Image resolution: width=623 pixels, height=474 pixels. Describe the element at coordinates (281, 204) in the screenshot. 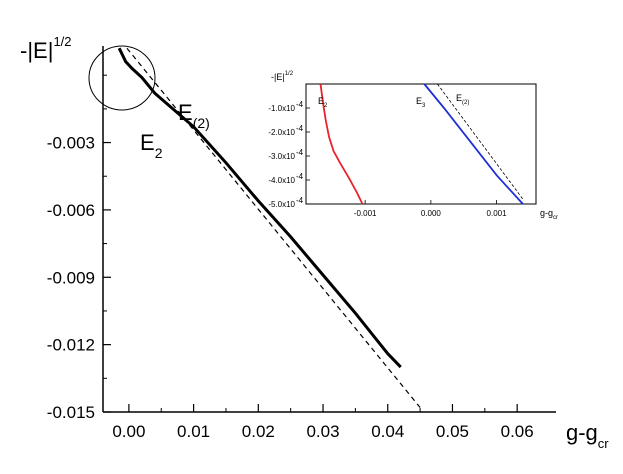

I see `inset-y-tick-label: -5.0x10` at that location.